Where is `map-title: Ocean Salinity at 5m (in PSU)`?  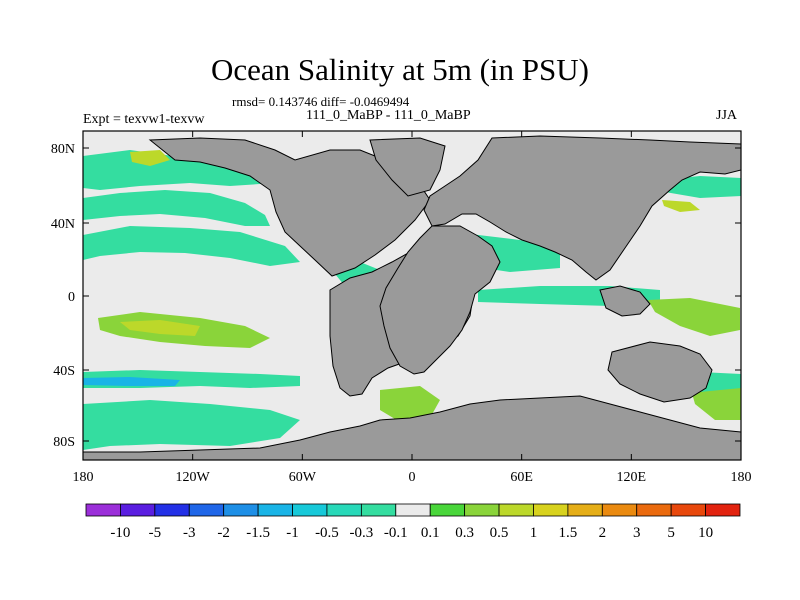
map-title: Ocean Salinity at 5m (in PSU) is located at coordinates (400, 69).